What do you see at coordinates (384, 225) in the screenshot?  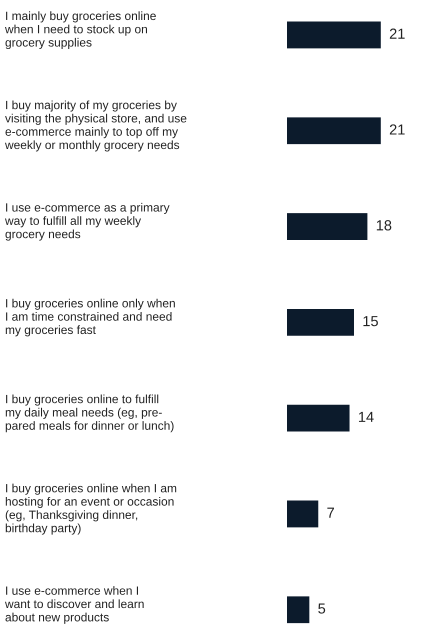 I see `data-label: 18` at bounding box center [384, 225].